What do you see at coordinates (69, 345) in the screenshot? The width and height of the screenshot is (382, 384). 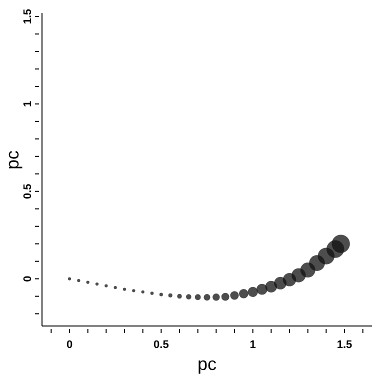 I see `x-tick-label: 0` at bounding box center [69, 345].